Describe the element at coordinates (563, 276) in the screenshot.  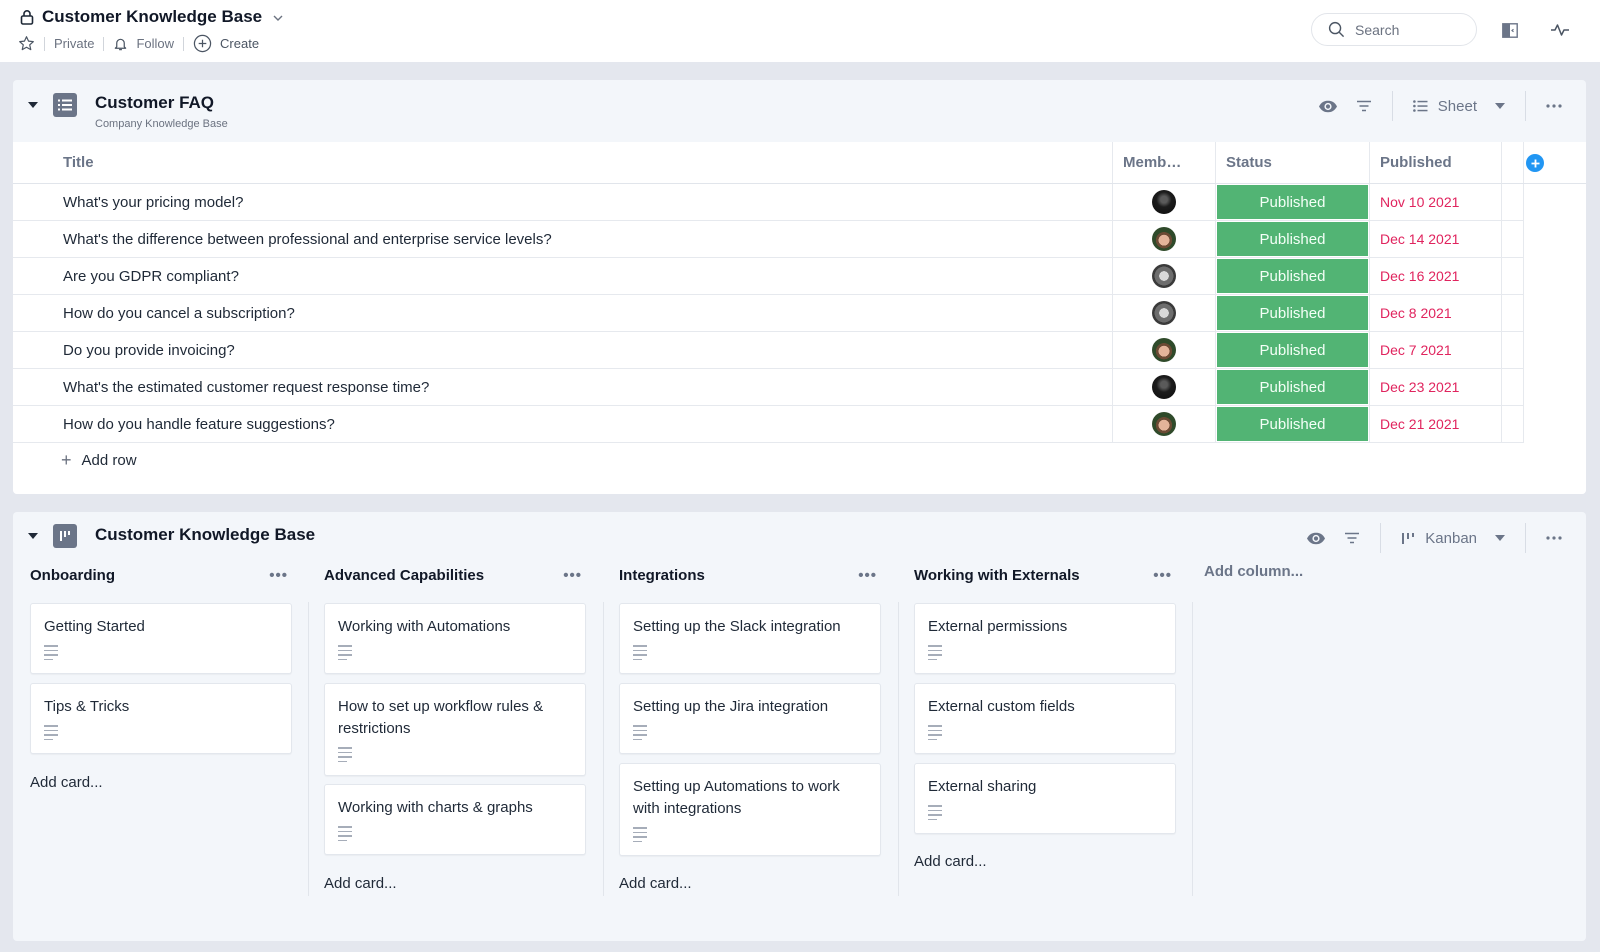
I see `cell-title: Are you GDPR compliant?` at that location.